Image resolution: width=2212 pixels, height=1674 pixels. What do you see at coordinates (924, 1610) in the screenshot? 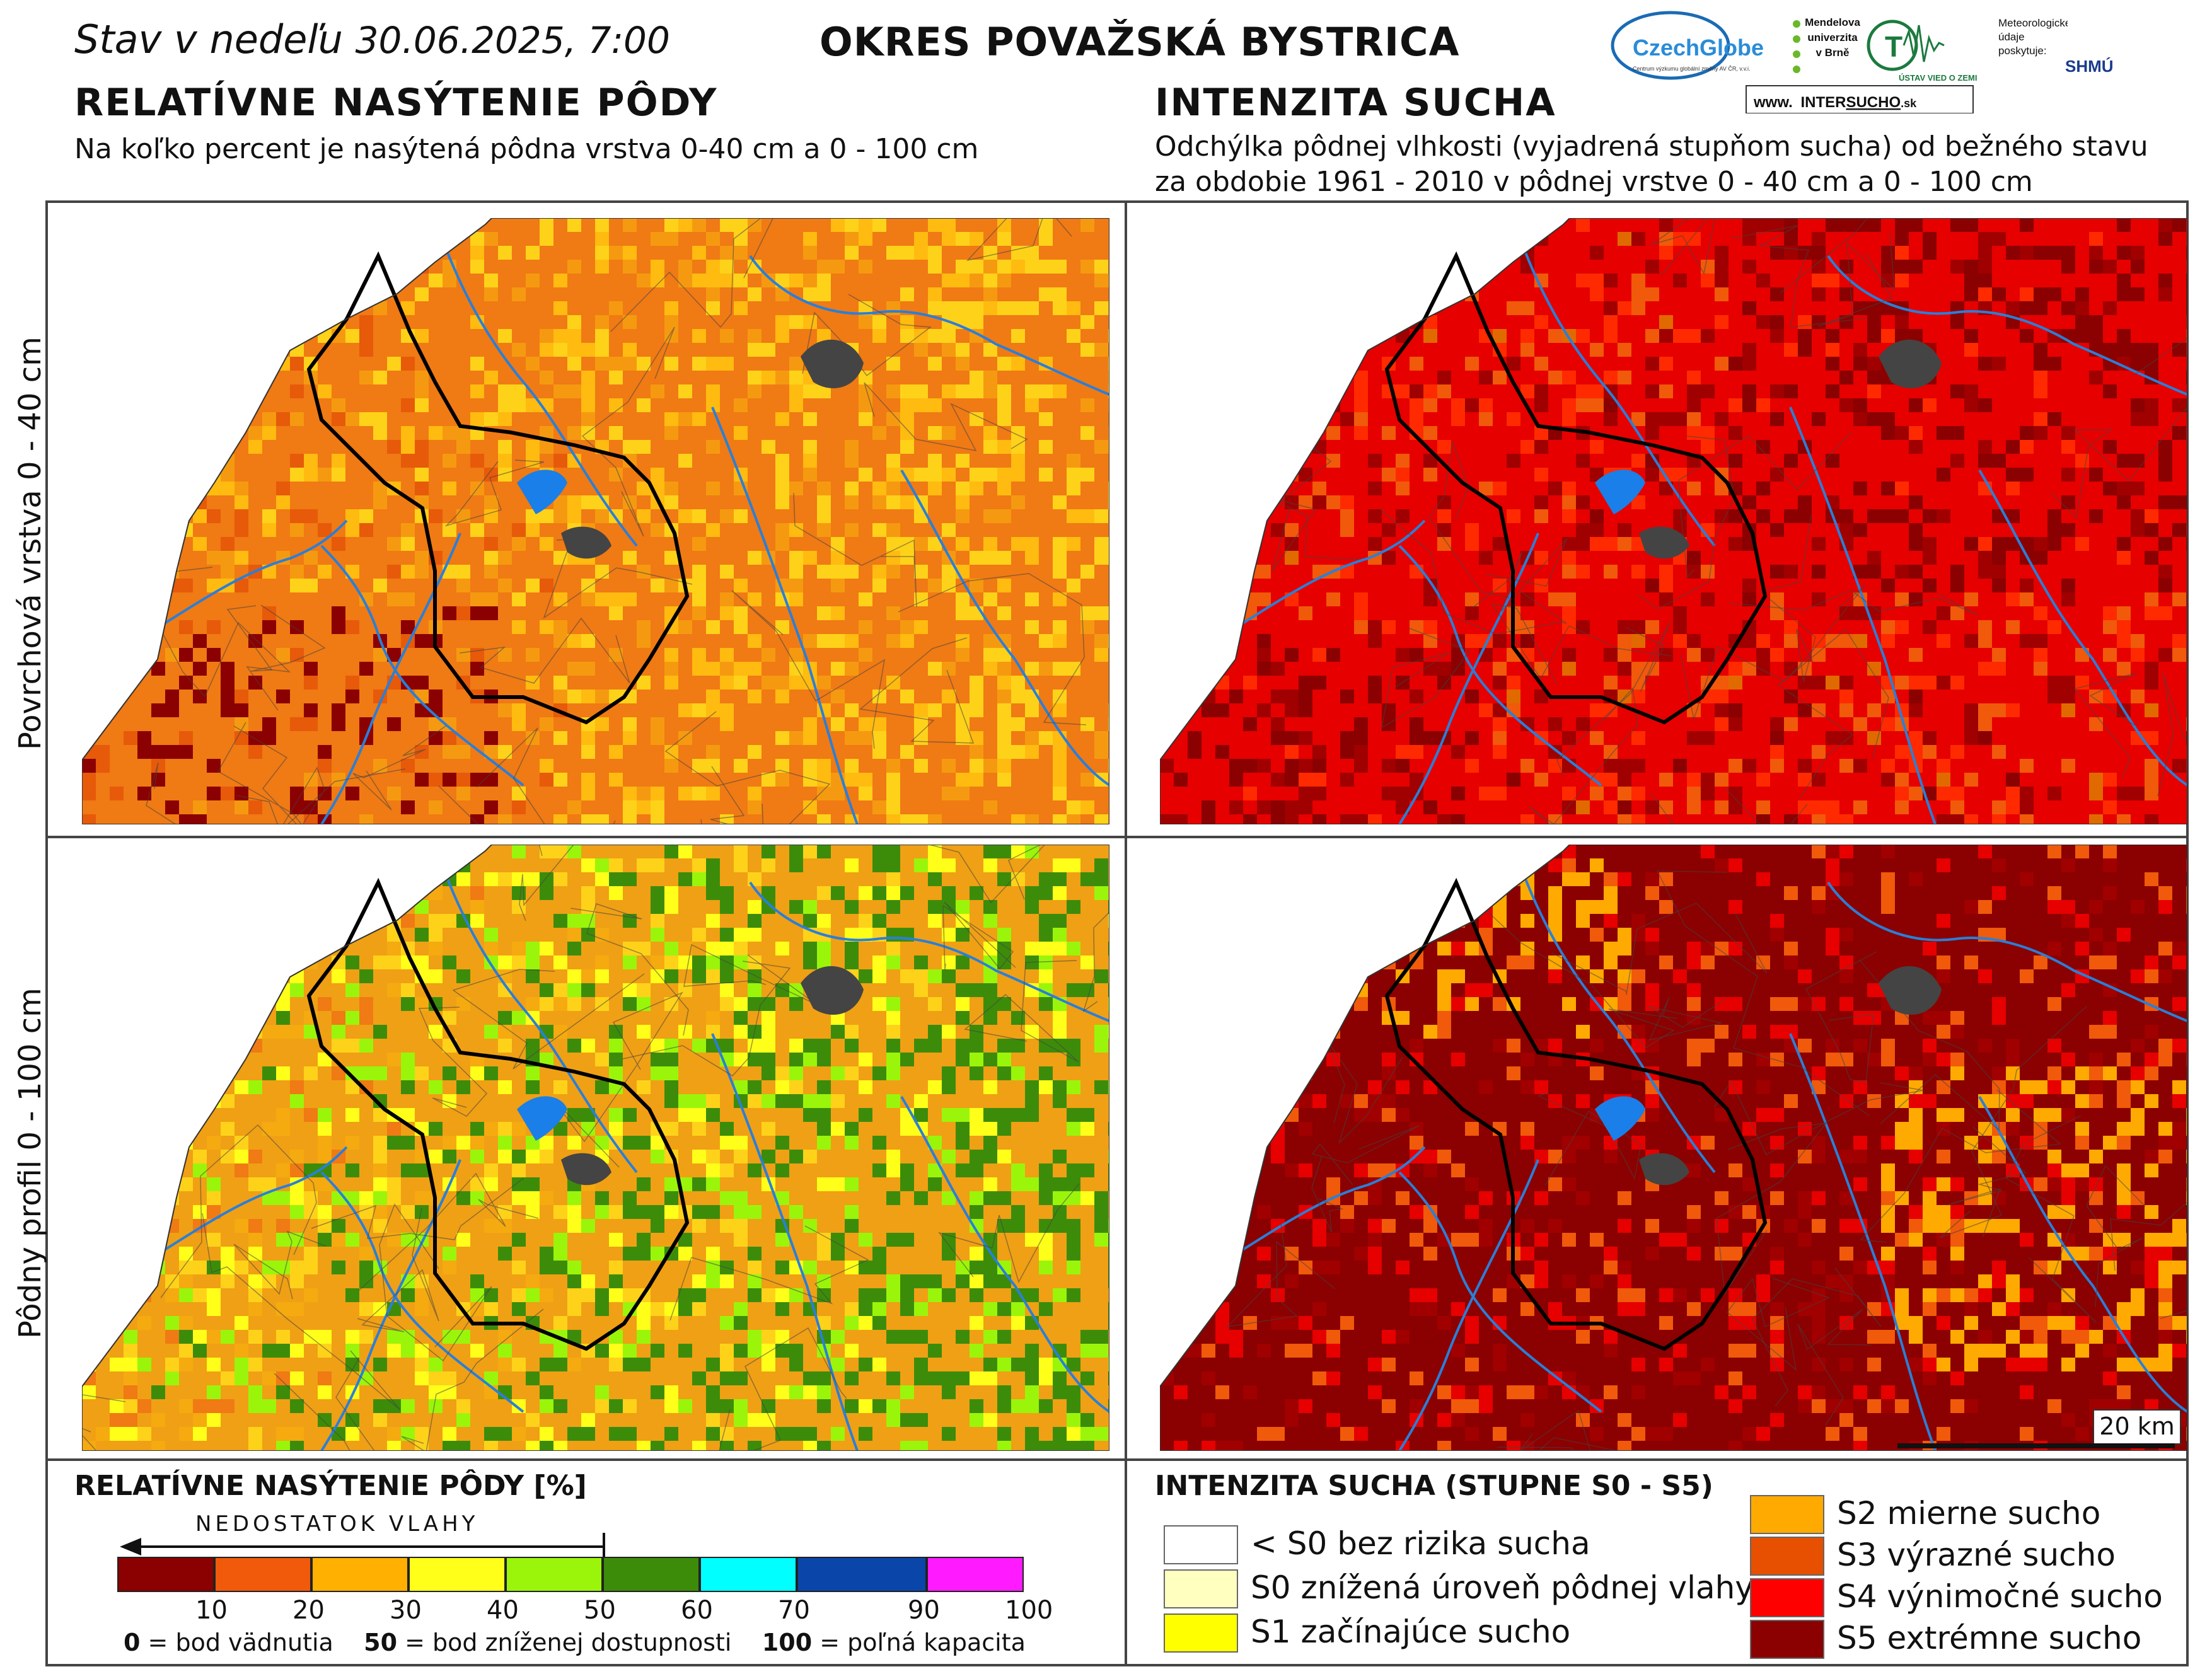
I see `scale-tick-label: 90` at bounding box center [924, 1610].